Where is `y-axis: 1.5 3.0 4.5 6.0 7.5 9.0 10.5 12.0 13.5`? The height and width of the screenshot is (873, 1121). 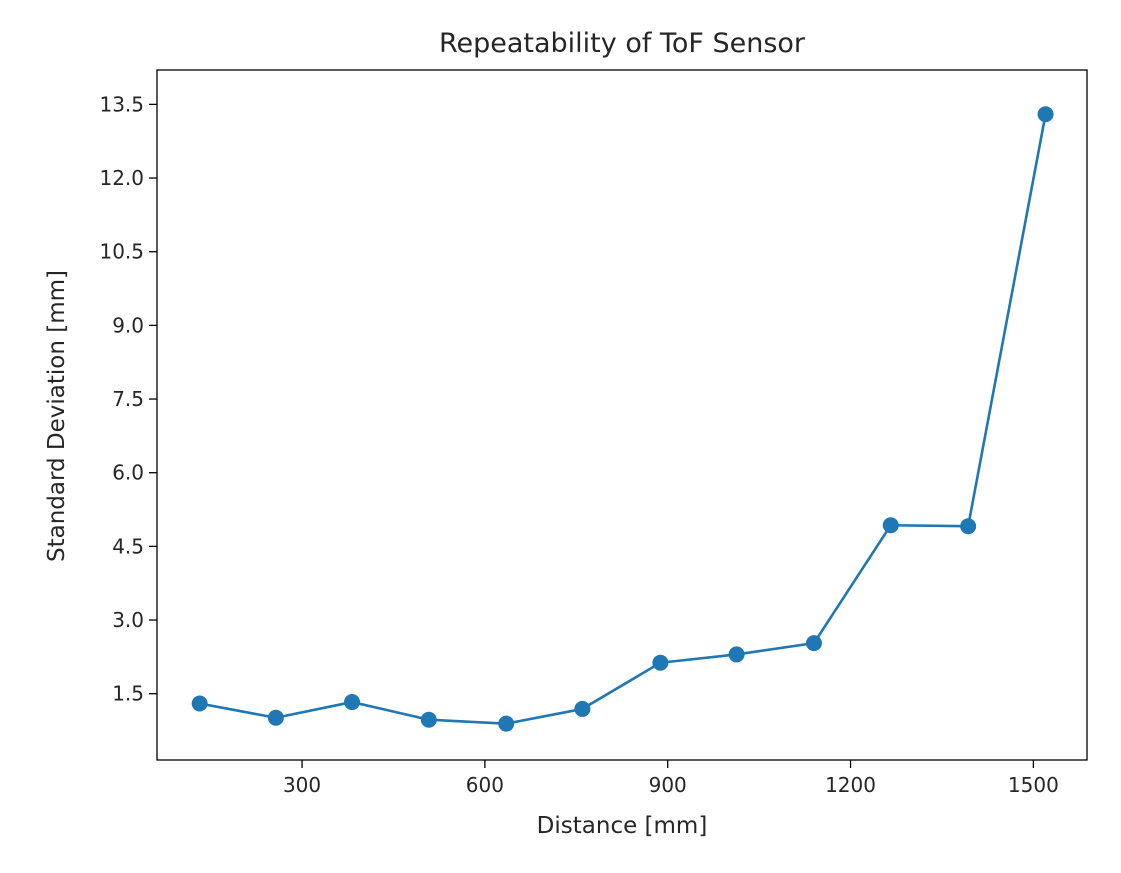 y-axis: 1.5 3.0 4.5 6.0 7.5 9.0 10.5 12.0 13.5 is located at coordinates (128, 399).